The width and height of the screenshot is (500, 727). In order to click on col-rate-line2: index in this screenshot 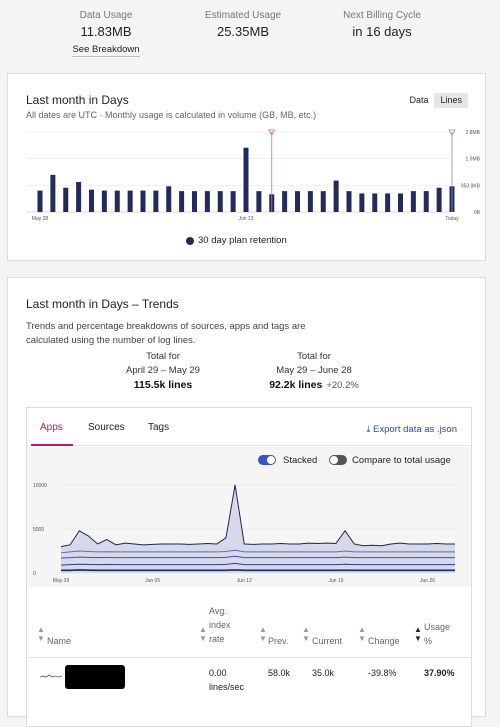, I will do `click(220, 625)`.